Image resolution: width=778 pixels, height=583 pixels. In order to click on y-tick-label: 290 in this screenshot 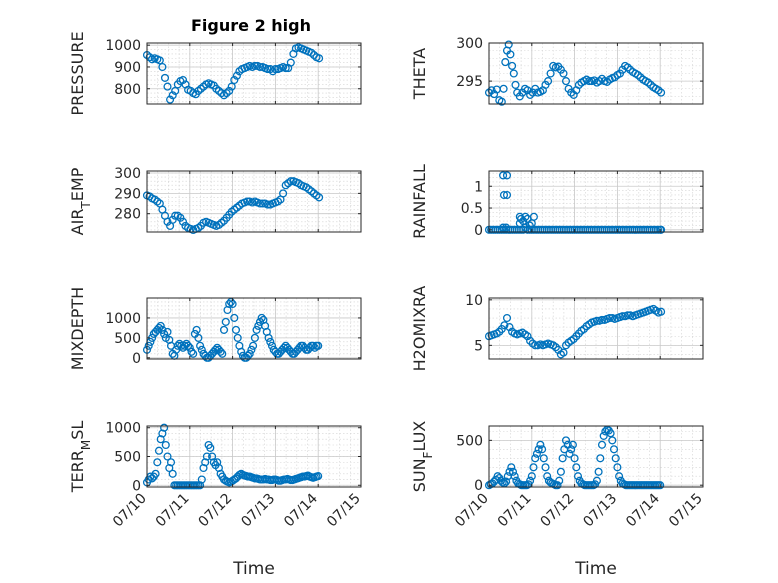, I will do `click(127, 194)`.